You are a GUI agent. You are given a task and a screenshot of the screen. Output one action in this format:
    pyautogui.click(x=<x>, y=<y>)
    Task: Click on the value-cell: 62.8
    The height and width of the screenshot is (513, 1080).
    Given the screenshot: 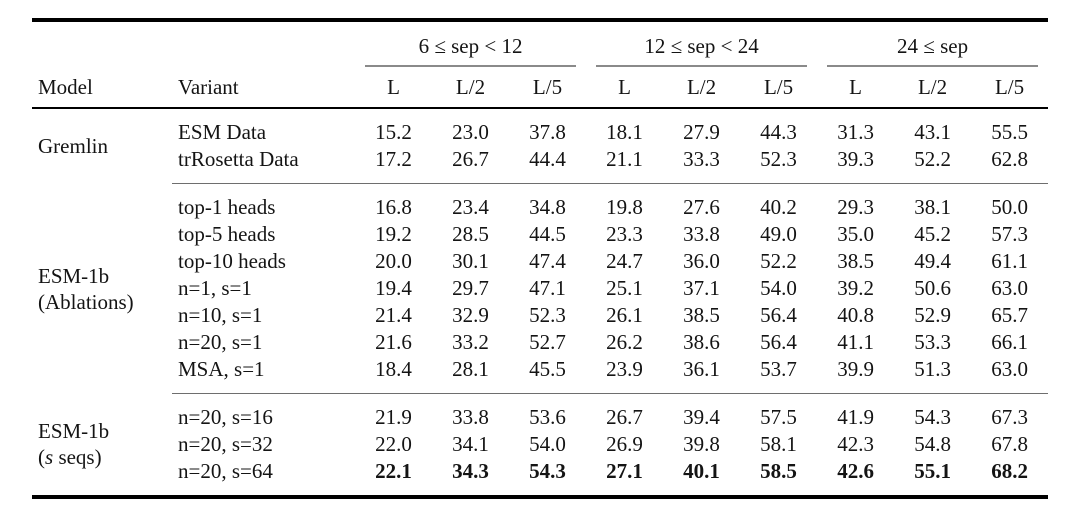 What is the action you would take?
    pyautogui.click(x=1009, y=159)
    